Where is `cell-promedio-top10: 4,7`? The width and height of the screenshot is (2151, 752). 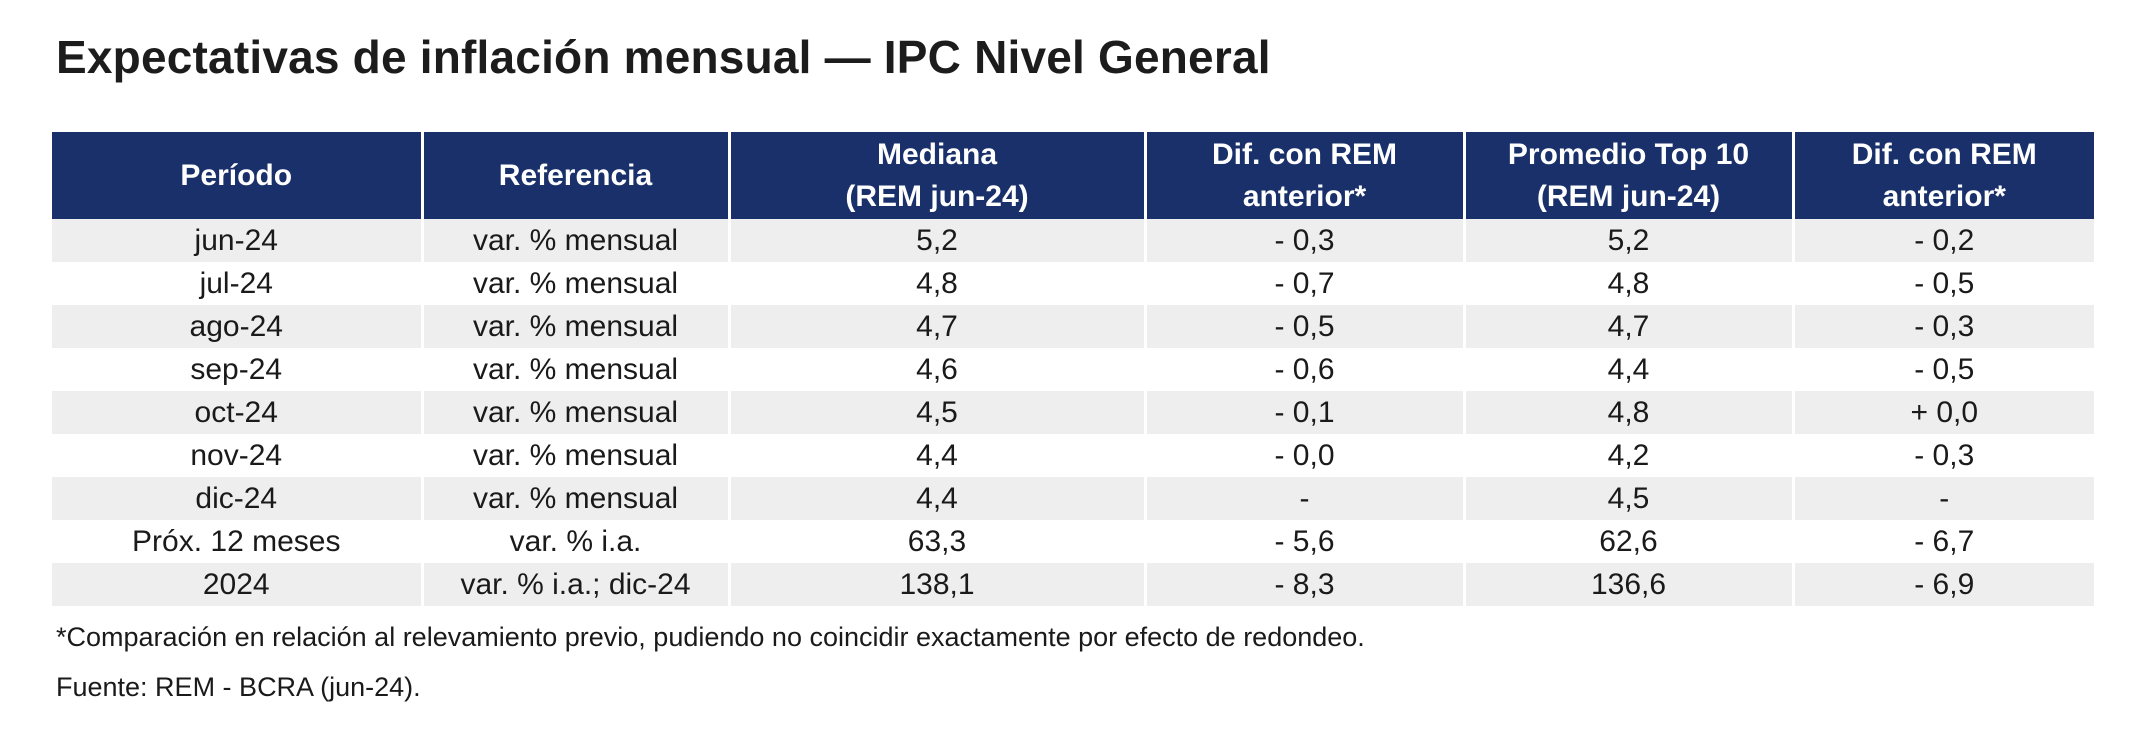
cell-promedio-top10: 4,7 is located at coordinates (1629, 326).